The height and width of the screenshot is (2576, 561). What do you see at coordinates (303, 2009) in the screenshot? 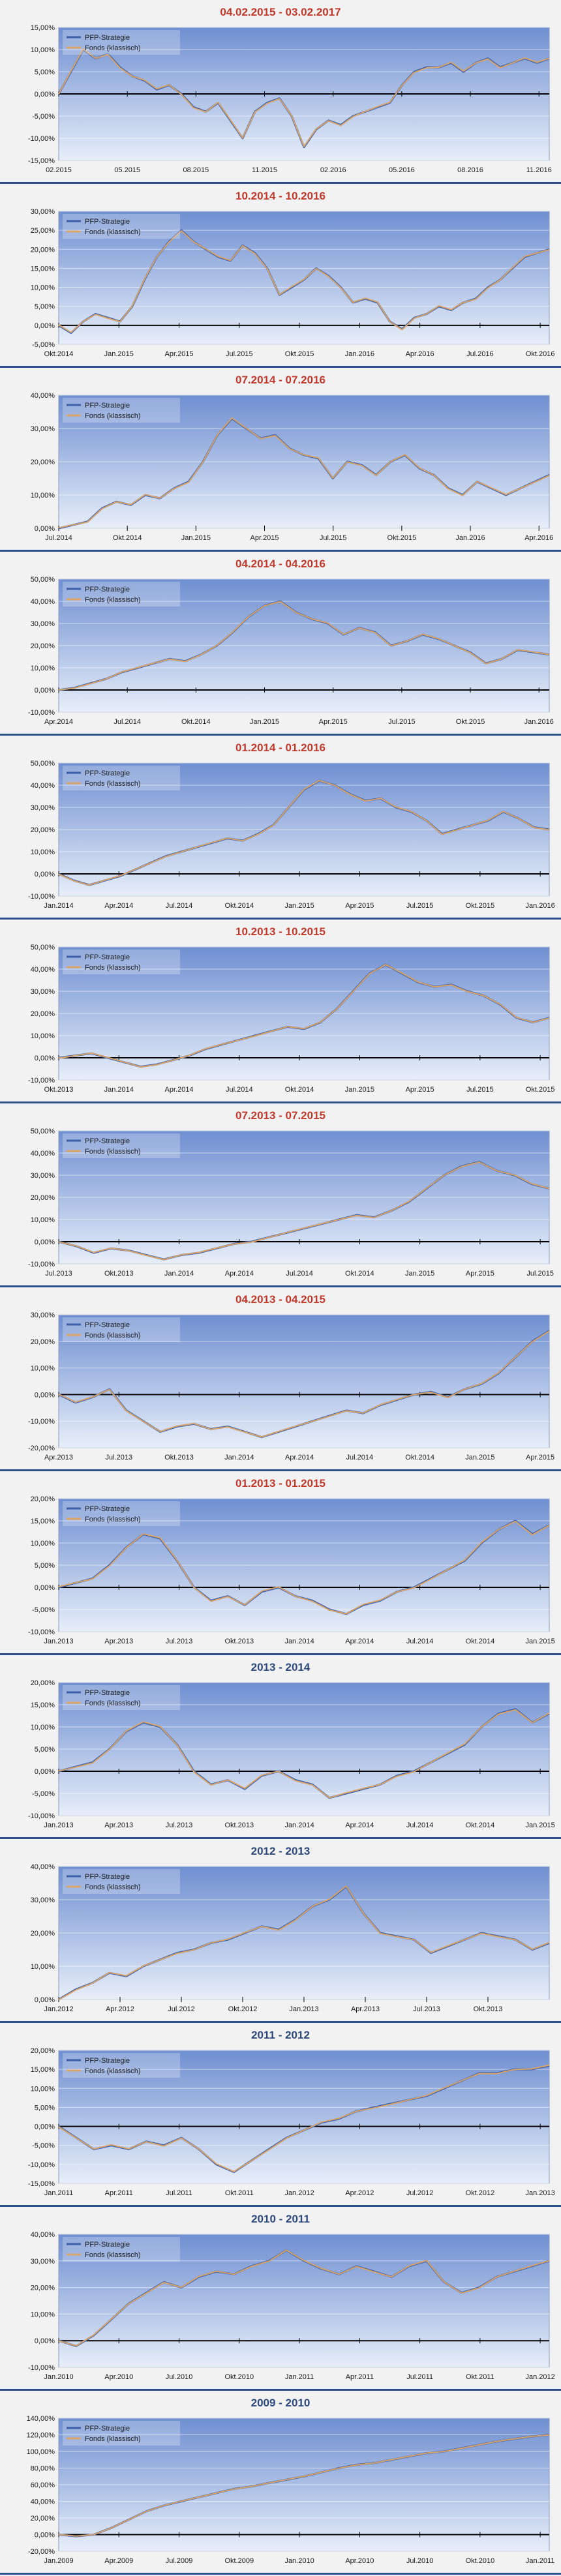
I see `x-tick-label: Jan.2013` at bounding box center [303, 2009].